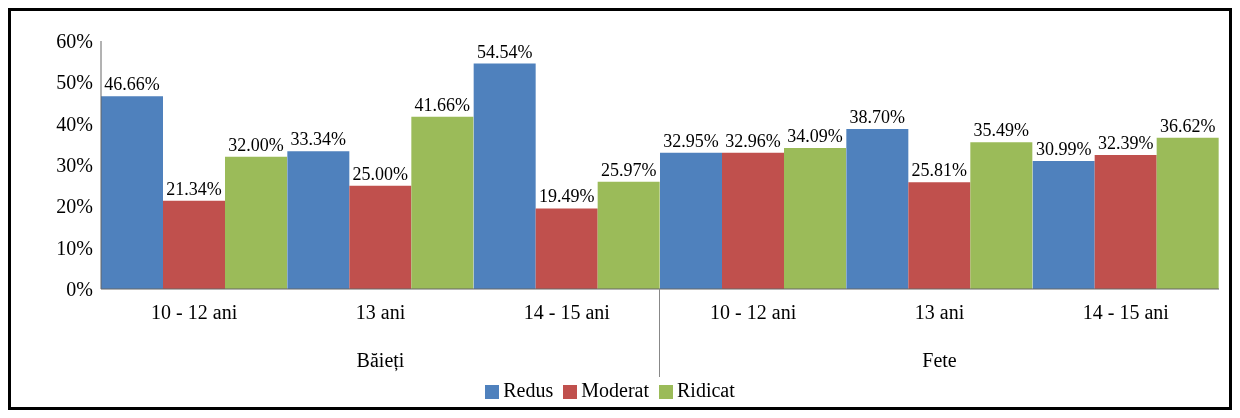  I want to click on data-label: 21.34%, so click(194, 188).